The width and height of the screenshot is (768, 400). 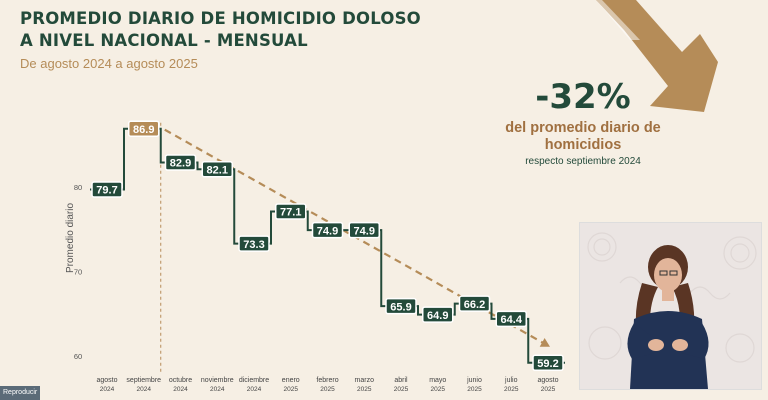 What do you see at coordinates (164, 40) in the screenshot?
I see `title-line-2: A NIVEL NACIONAL - MENSUAL` at bounding box center [164, 40].